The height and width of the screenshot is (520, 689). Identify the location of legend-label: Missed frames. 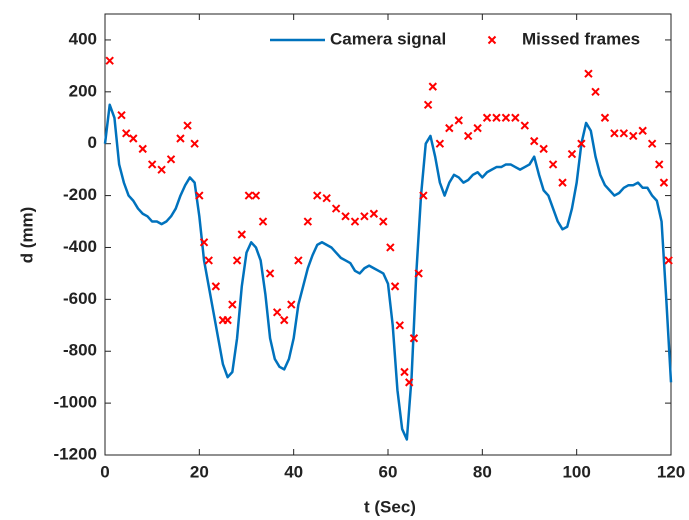
(581, 38).